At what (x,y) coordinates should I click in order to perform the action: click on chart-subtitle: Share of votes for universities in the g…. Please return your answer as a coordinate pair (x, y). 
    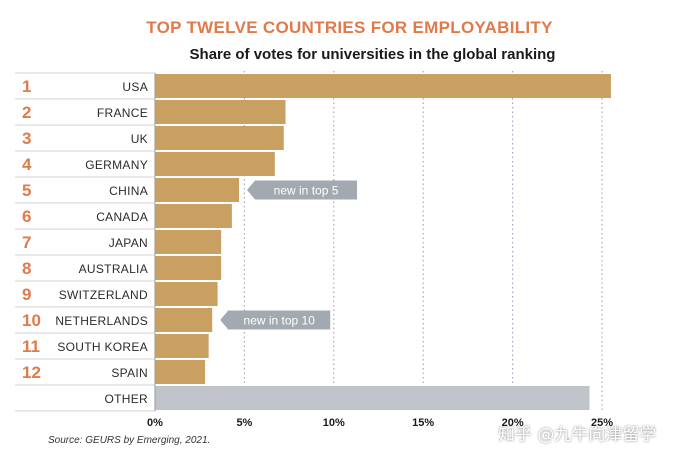
    Looking at the image, I should click on (372, 54).